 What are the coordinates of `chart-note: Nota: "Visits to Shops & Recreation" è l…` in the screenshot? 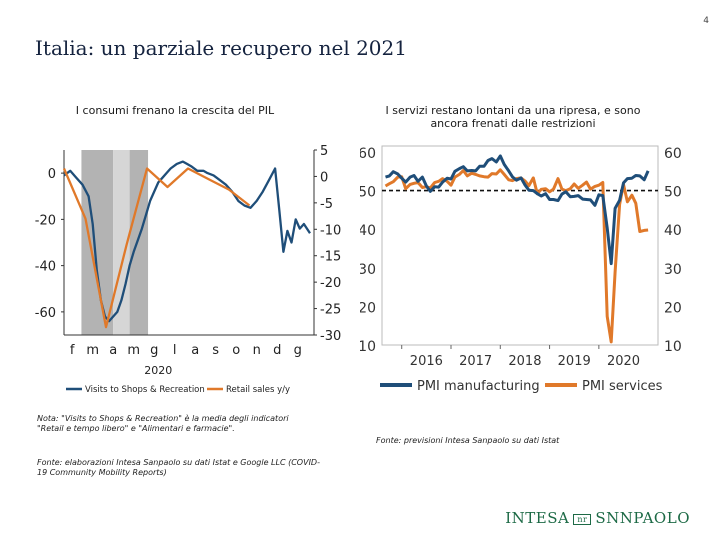 It's located at (163, 423).